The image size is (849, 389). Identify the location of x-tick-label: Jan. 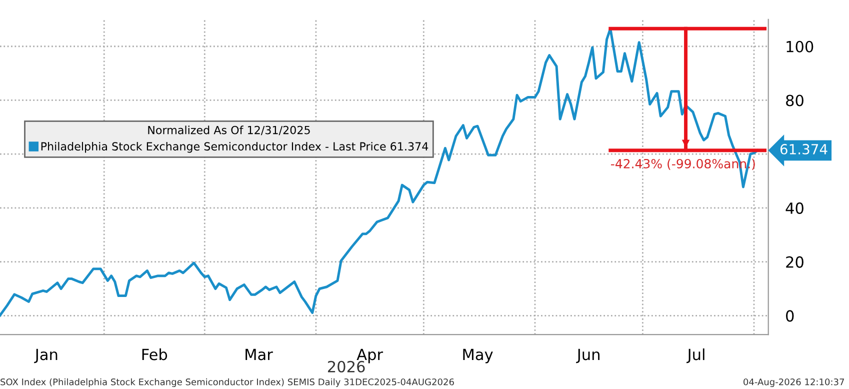
(46, 356).